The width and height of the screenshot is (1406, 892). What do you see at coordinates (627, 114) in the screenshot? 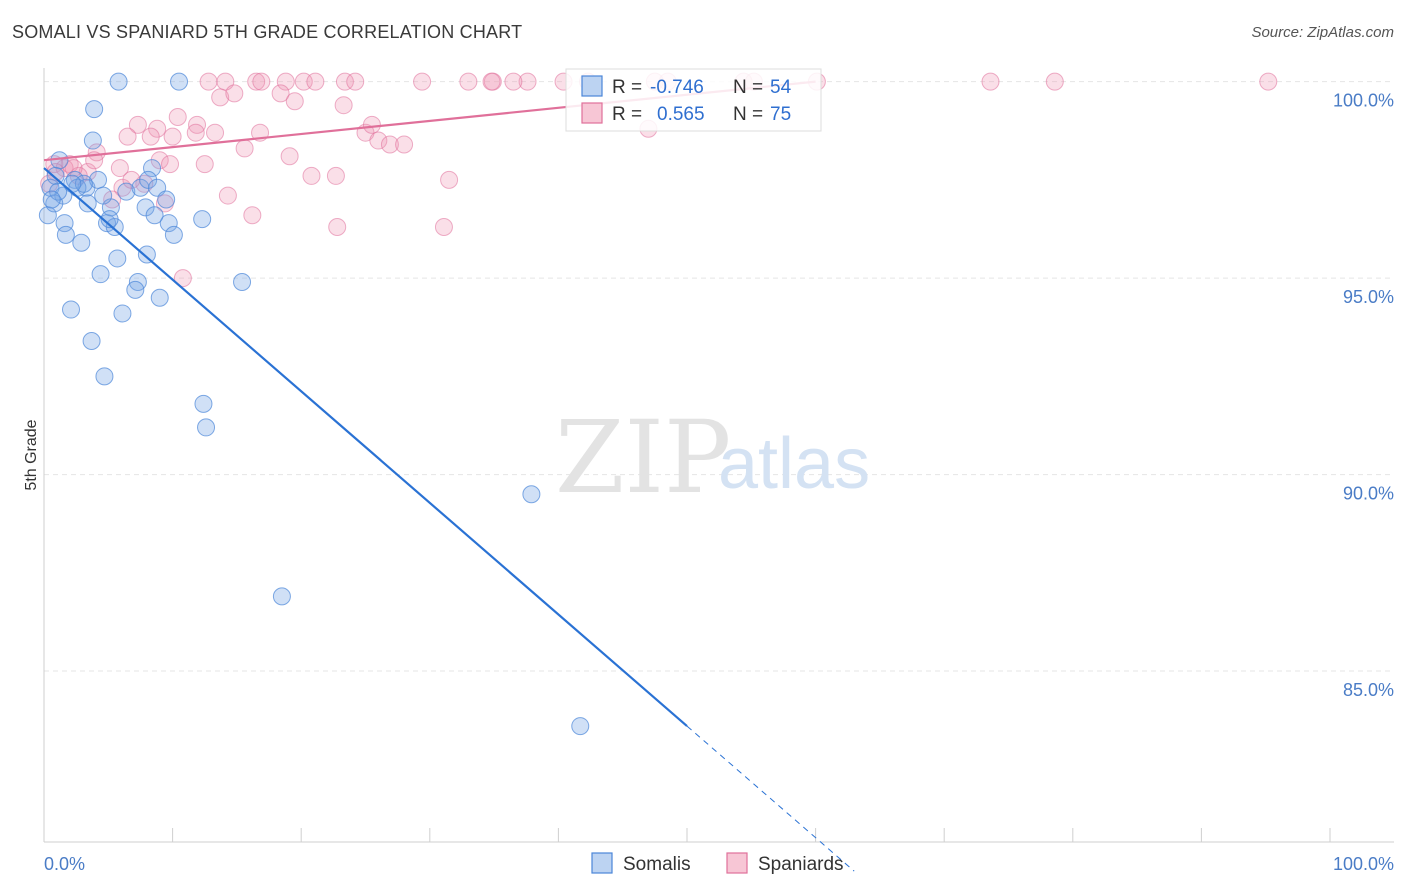
I see `legend-spaniard-r-label: R =` at bounding box center [627, 114].